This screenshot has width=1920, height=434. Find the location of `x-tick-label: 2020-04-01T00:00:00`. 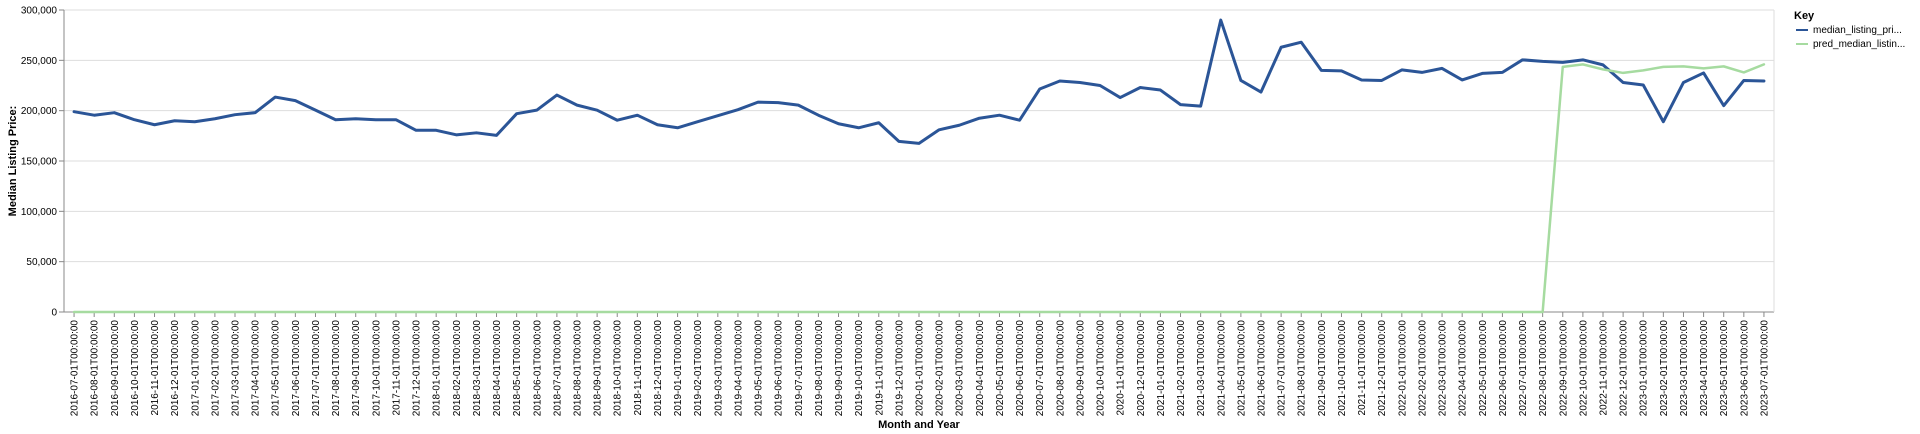

x-tick-label: 2020-04-01T00:00:00 is located at coordinates (980, 368).